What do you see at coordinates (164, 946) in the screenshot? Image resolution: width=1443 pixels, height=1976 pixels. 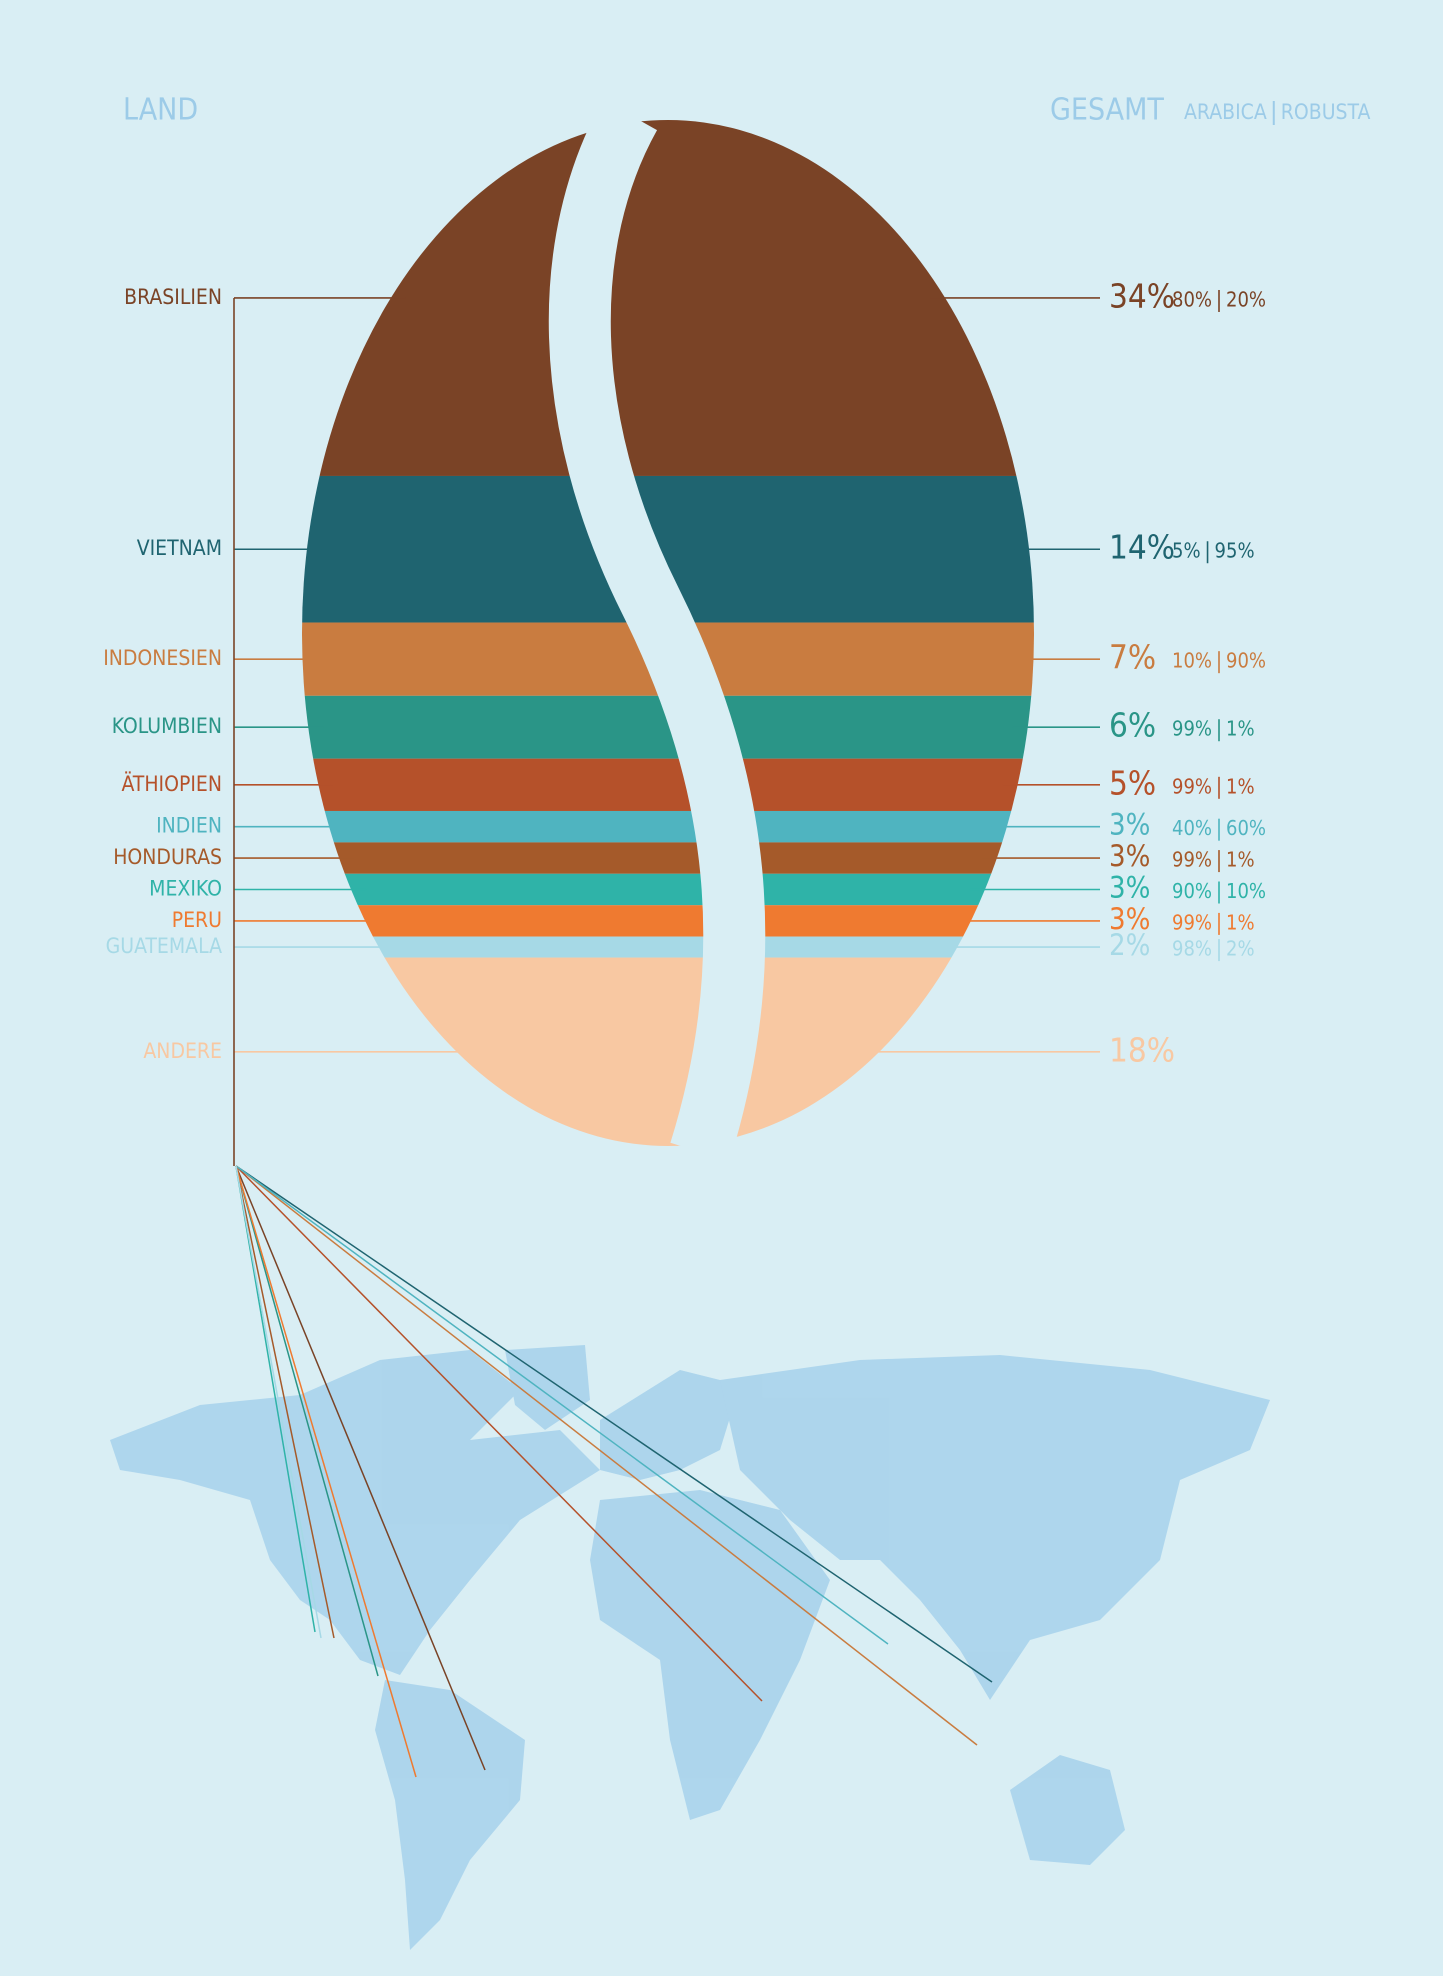 I see `country-label: GUATEMALA` at bounding box center [164, 946].